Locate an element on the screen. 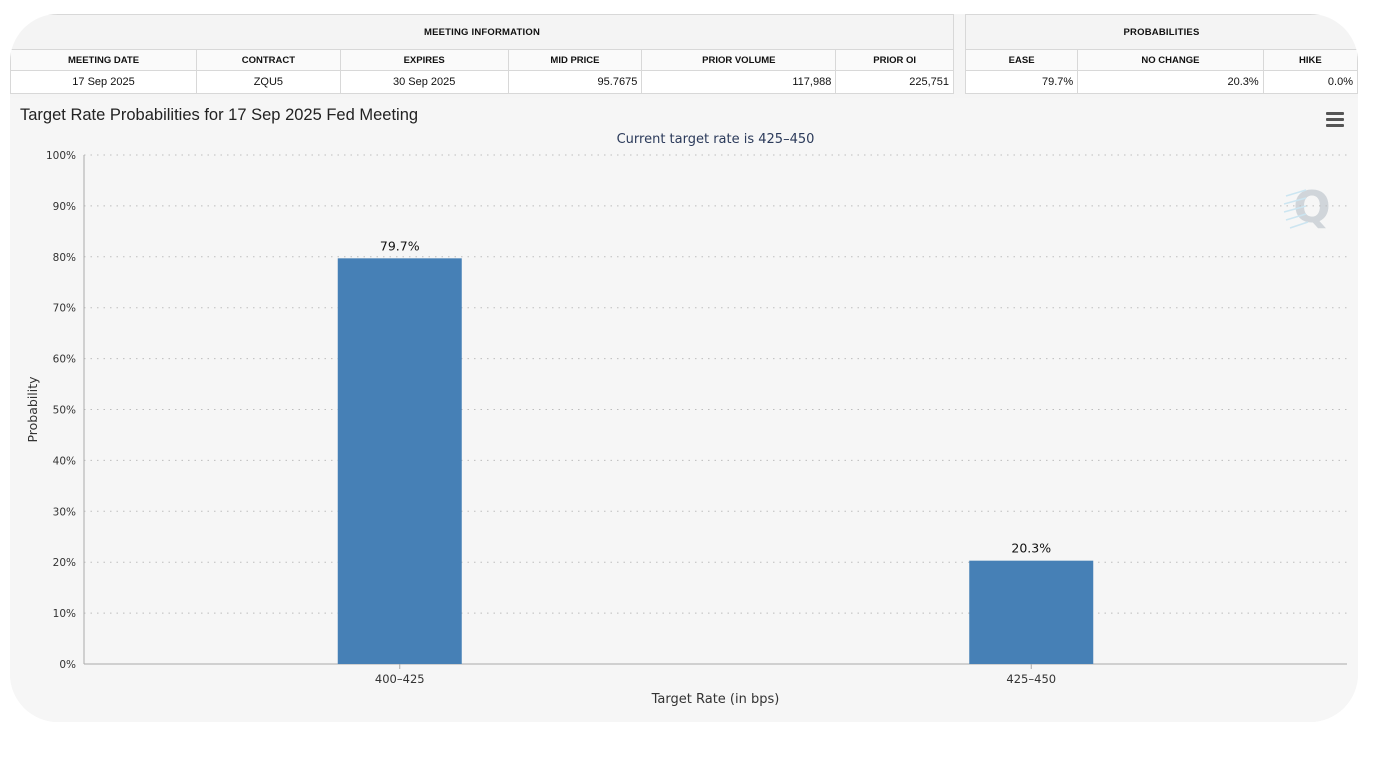  cell-prior-oi: 225,751 is located at coordinates (894, 82).